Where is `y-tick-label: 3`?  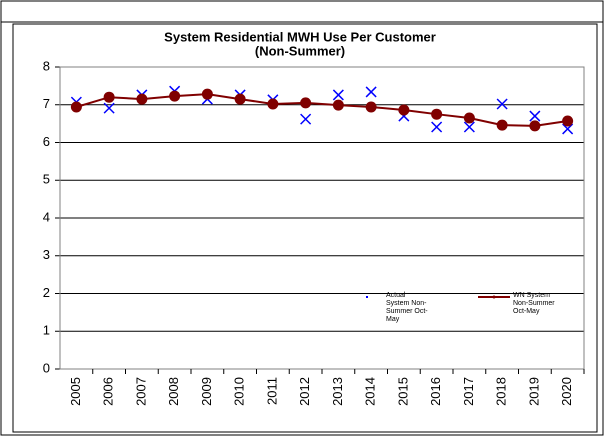
y-tick-label: 3 is located at coordinates (46, 254).